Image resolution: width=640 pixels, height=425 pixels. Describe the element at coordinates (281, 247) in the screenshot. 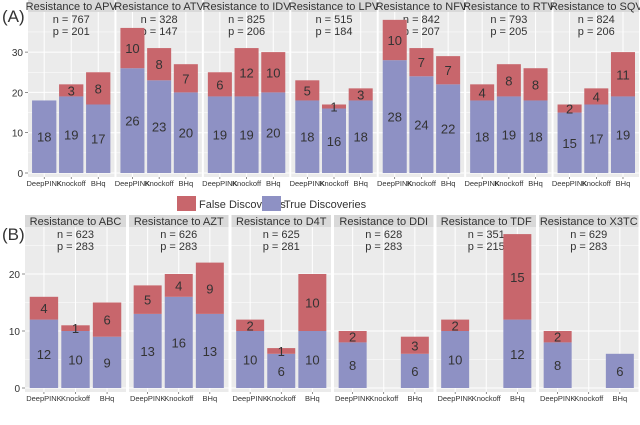

I see `facet-p: p = 281` at that location.